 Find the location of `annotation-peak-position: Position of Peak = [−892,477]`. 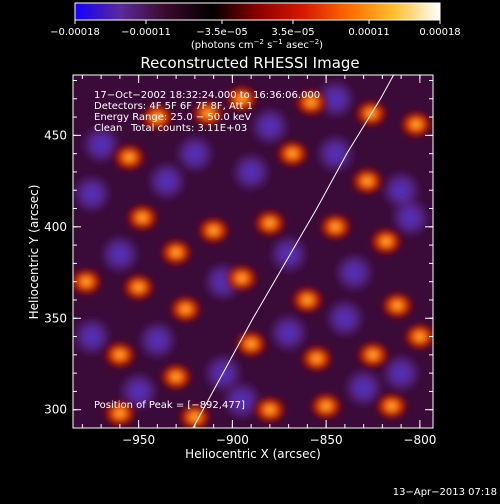

annotation-peak-position: Position of Peak = [−892,477] is located at coordinates (169, 405).